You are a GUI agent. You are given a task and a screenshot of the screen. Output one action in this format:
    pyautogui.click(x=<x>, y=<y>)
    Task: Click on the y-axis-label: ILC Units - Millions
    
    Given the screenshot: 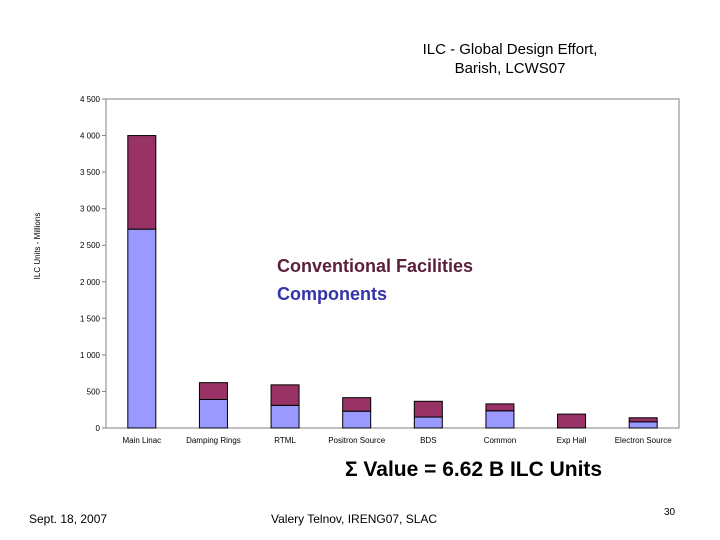 What is the action you would take?
    pyautogui.click(x=37, y=246)
    